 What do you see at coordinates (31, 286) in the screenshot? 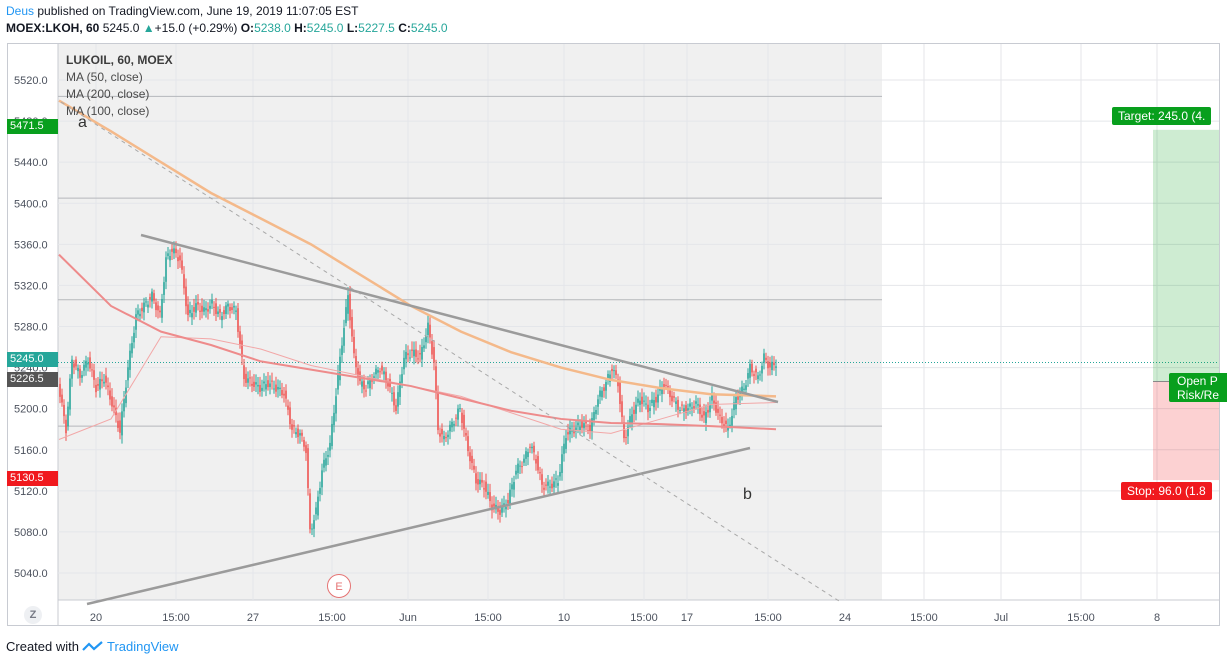
I see `y-tick-label: 5320.0` at bounding box center [31, 286].